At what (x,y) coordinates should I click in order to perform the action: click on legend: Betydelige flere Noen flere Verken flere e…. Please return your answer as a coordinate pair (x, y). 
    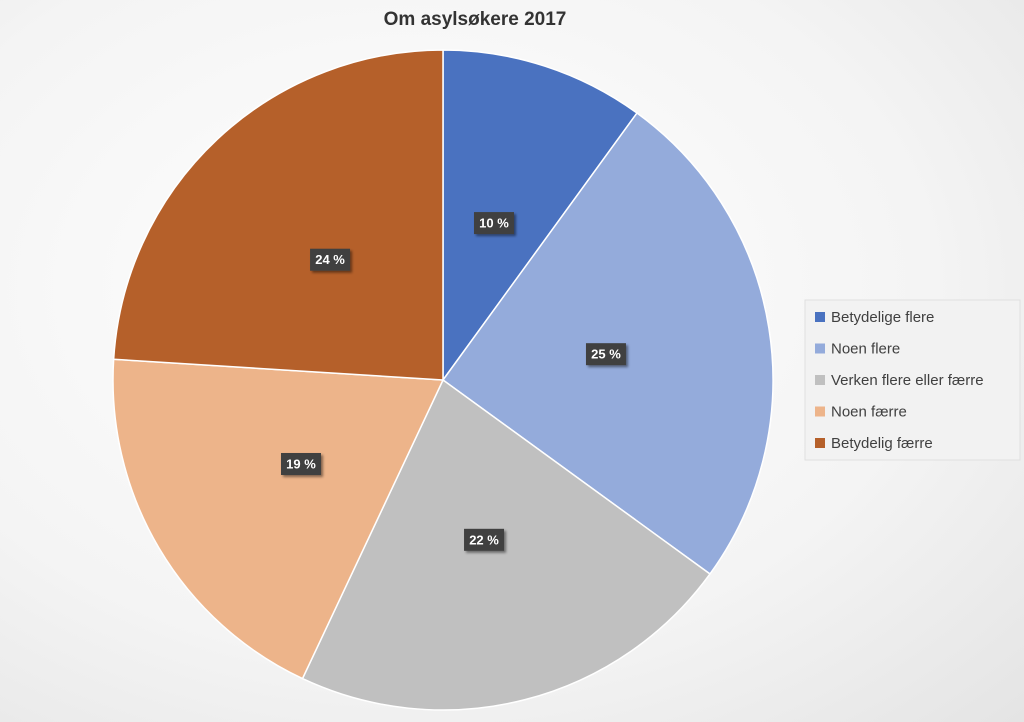
    Looking at the image, I should click on (899, 380).